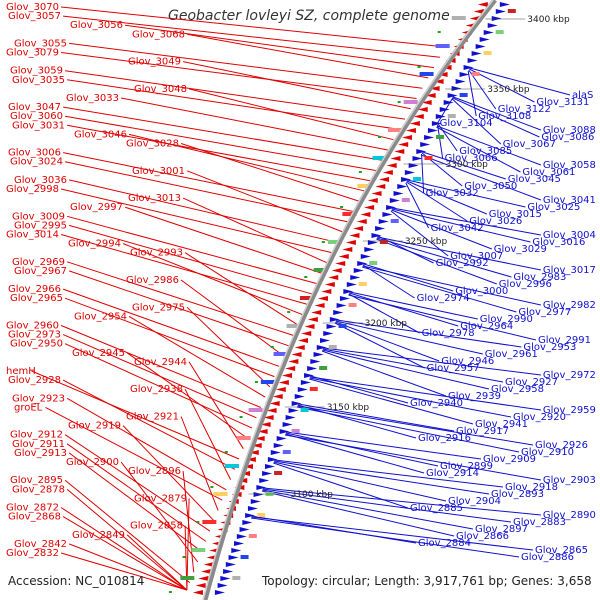  I want to click on gene-label-left: Glov_3028, so click(152, 144).